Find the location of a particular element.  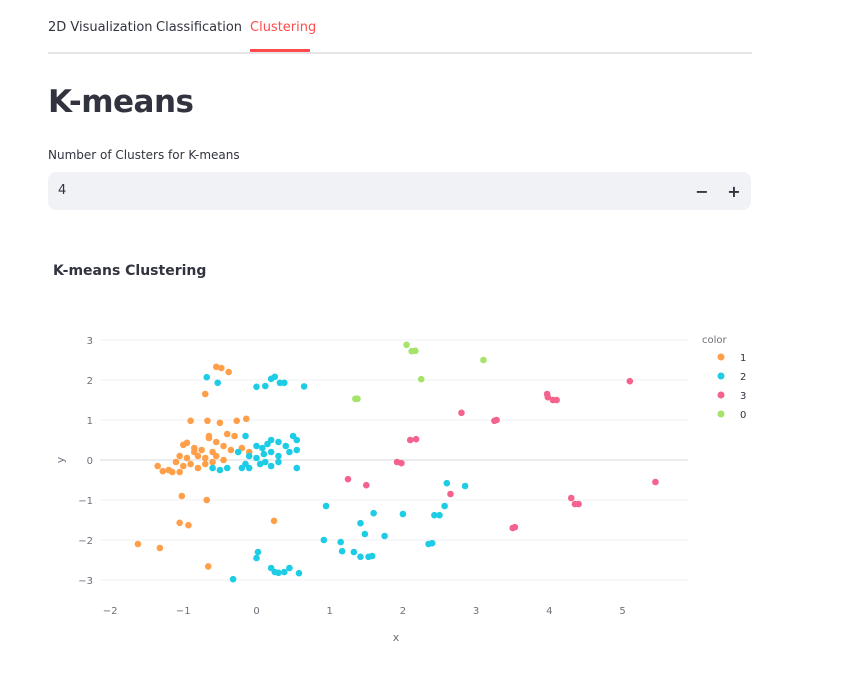

x-tick-label: 0 is located at coordinates (256, 611).